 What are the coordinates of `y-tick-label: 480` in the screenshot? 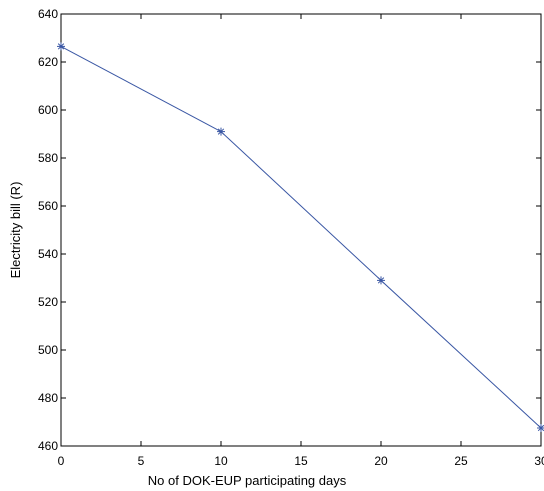 It's located at (48, 398).